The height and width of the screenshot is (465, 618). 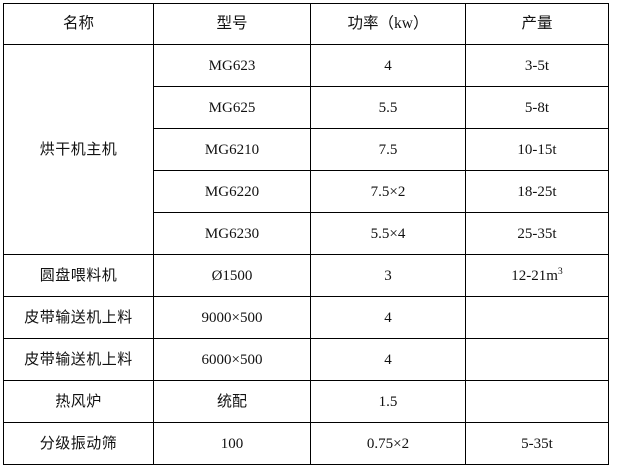 I want to click on row-yield-1: 5-8t, so click(x=537, y=107).